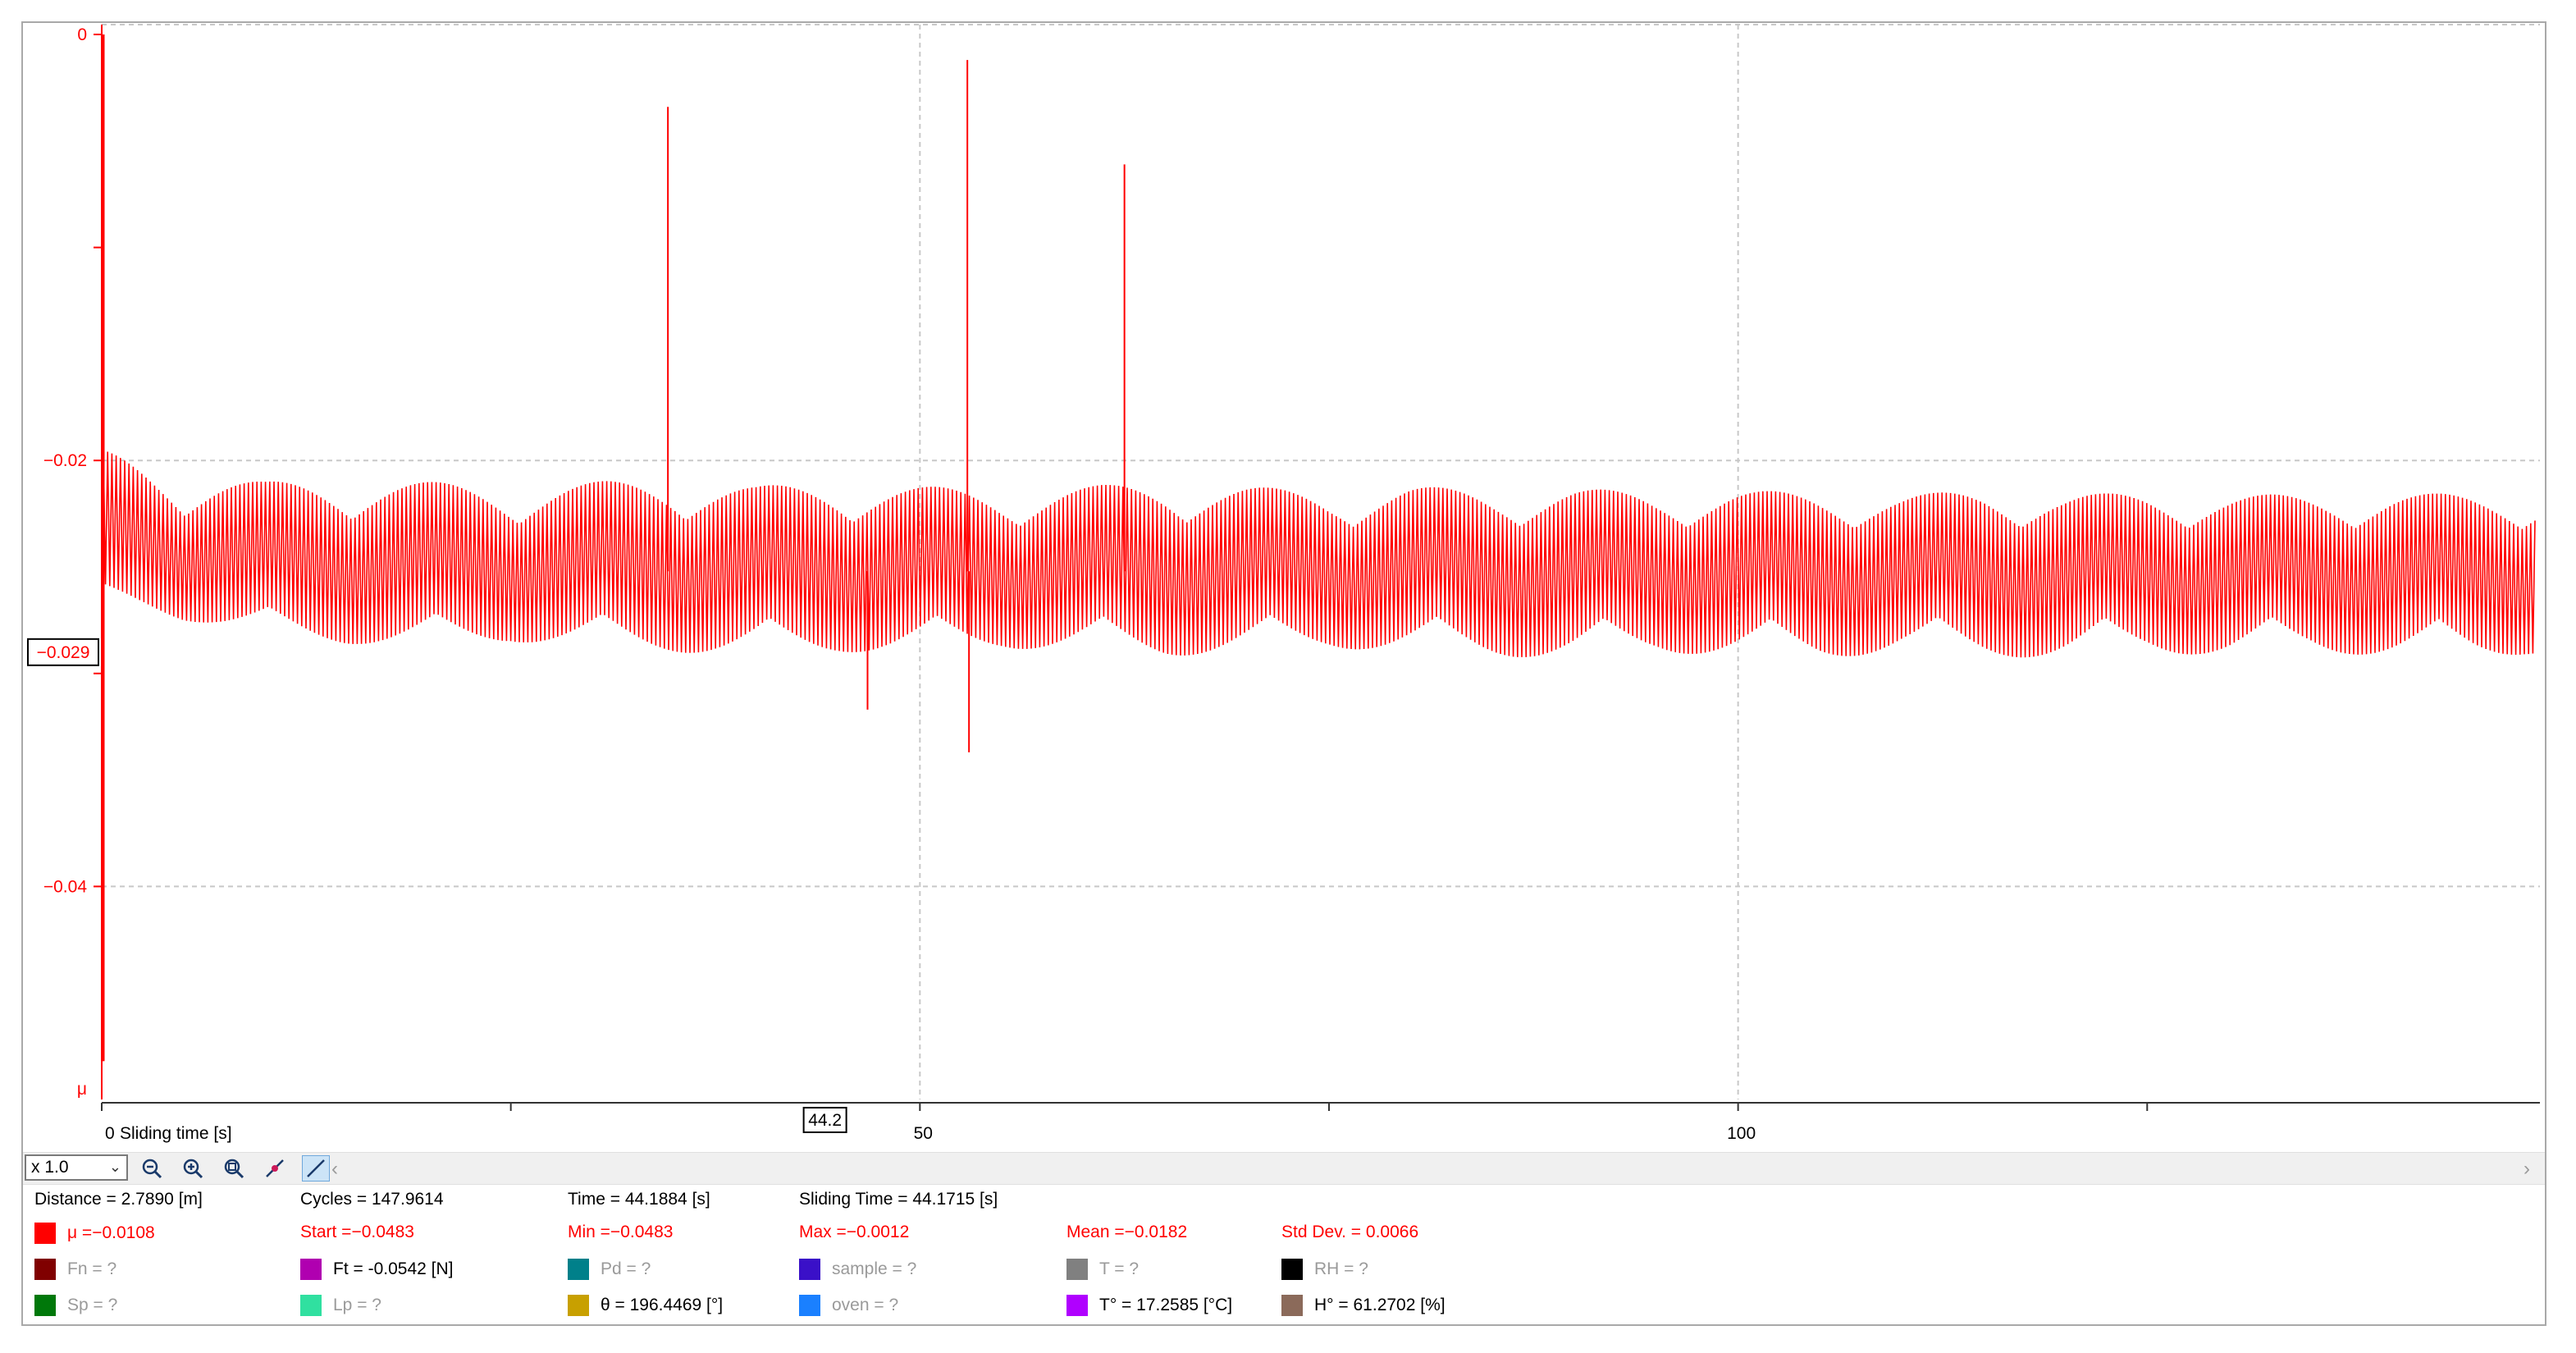 This screenshot has height=1353, width=2576. Describe the element at coordinates (1120, 1268) in the screenshot. I see `t-value: T = ?` at that location.